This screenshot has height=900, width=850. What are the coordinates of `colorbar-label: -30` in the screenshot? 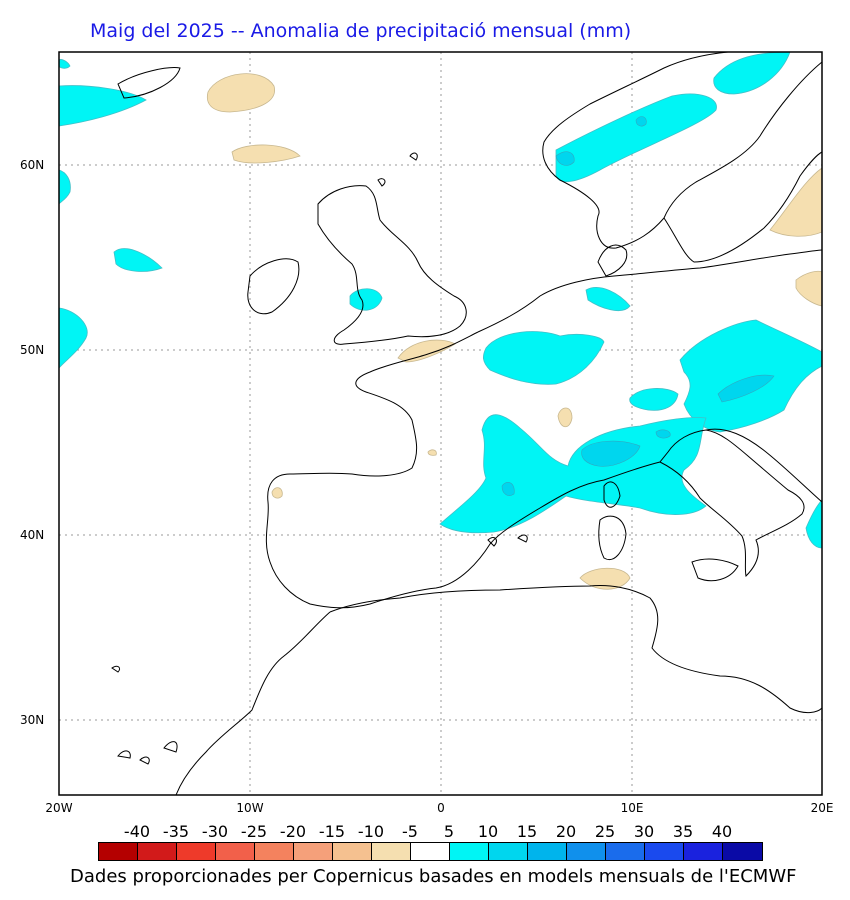 It's located at (215, 831).